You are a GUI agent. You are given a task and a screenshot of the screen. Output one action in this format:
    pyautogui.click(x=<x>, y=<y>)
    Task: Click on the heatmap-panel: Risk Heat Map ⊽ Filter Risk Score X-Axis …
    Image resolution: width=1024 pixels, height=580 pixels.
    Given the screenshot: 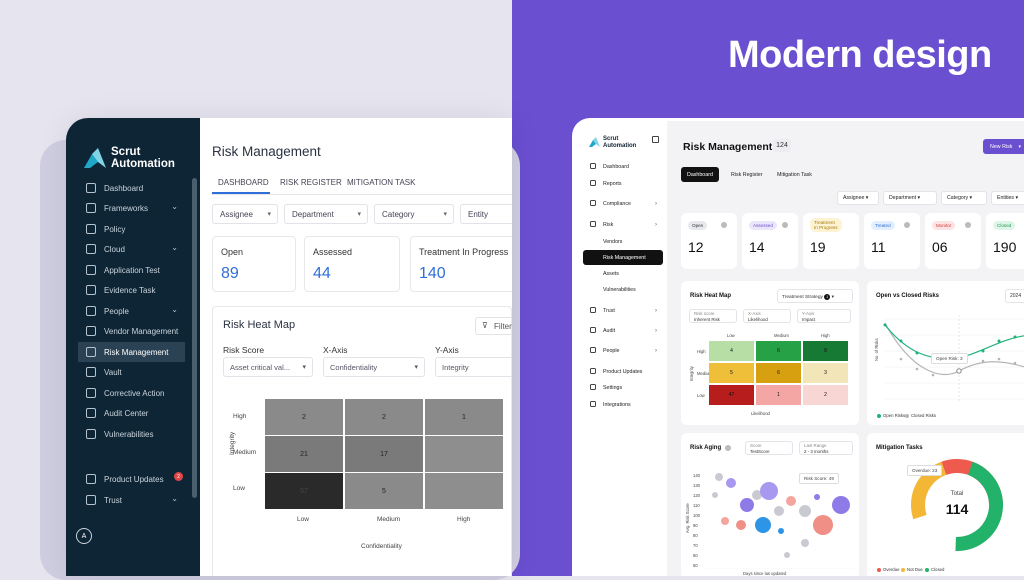 What is the action you would take?
    pyautogui.click(x=362, y=441)
    